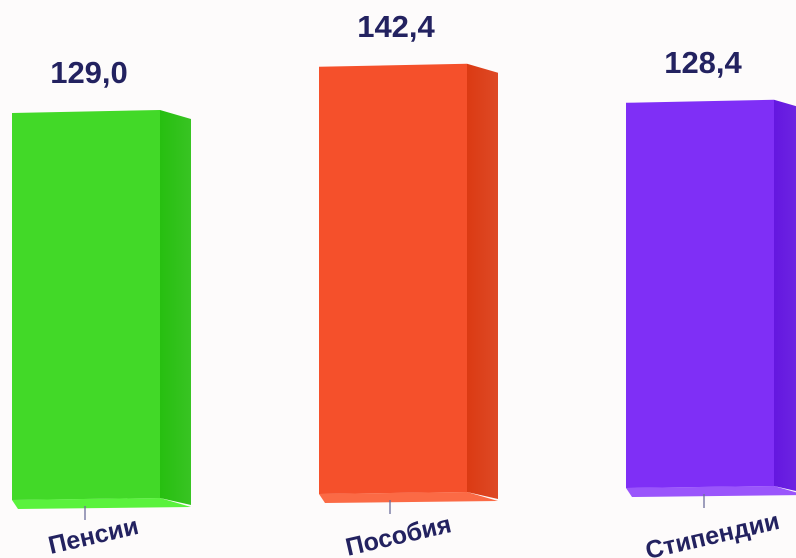  I want to click on x-tick-label-3: Стипендии, so click(712, 532).